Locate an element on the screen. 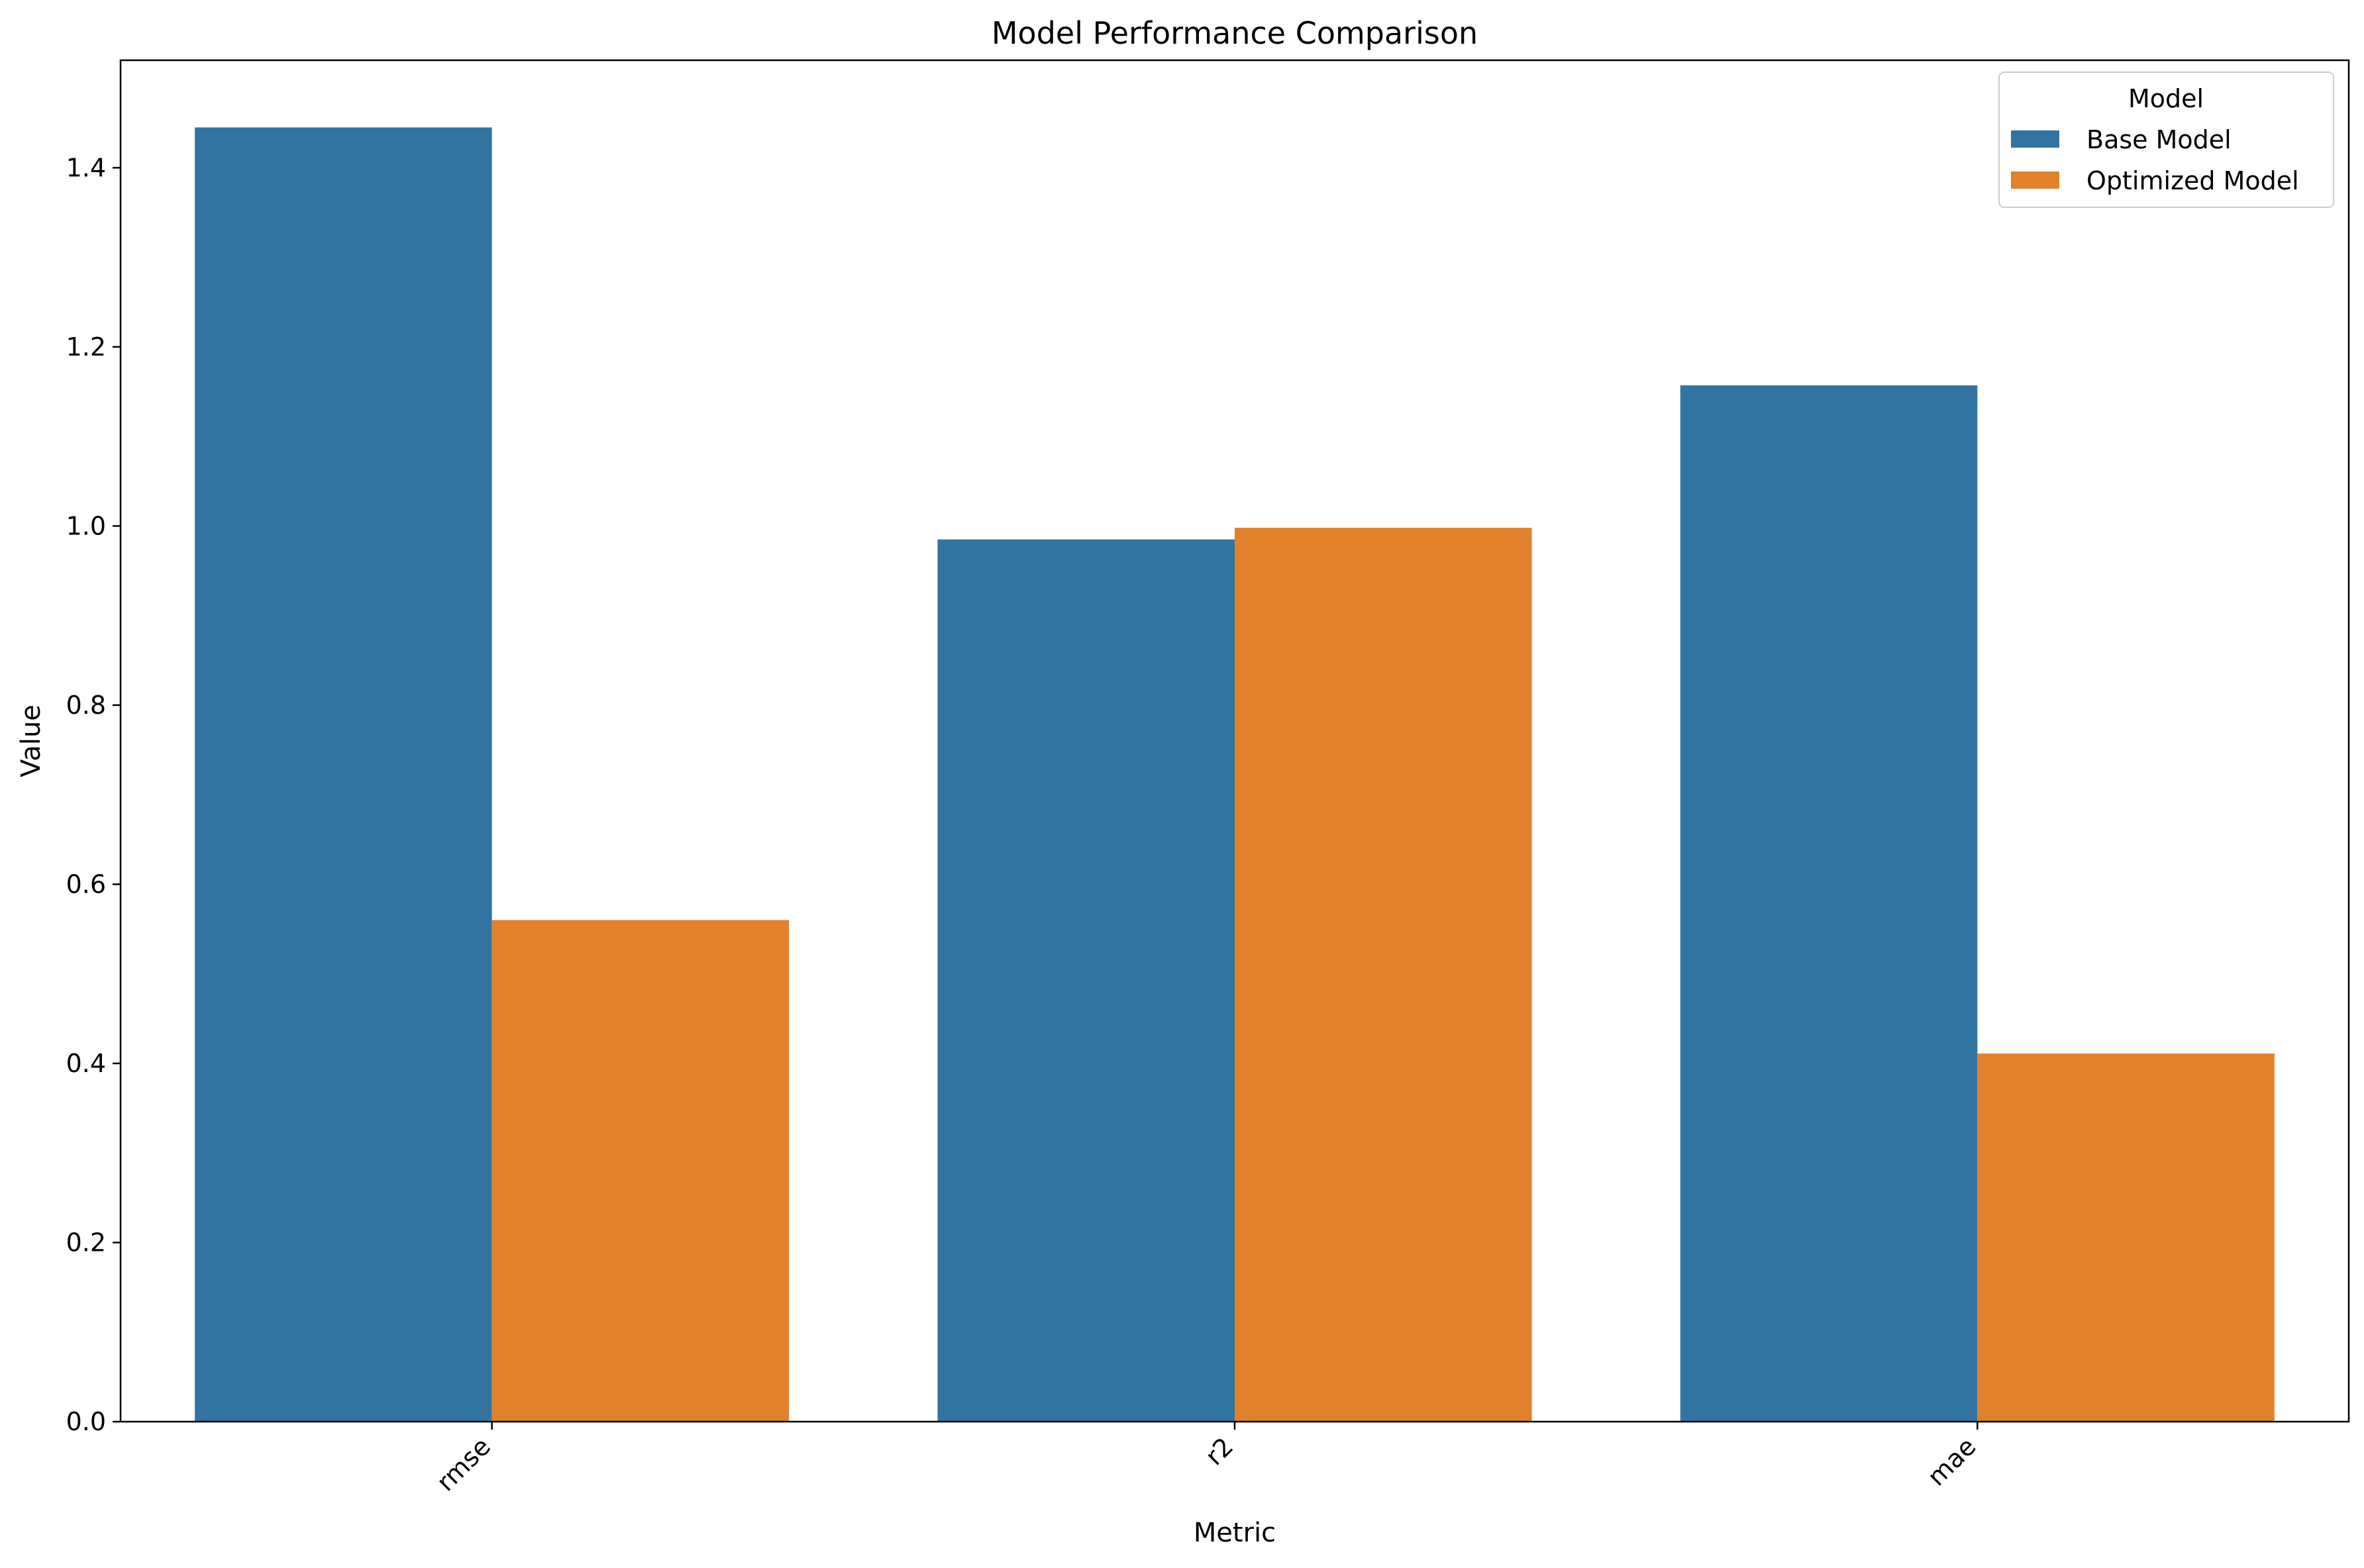 The image size is (2364, 1568). x-tick-label-mae: mae is located at coordinates (1952, 1461).